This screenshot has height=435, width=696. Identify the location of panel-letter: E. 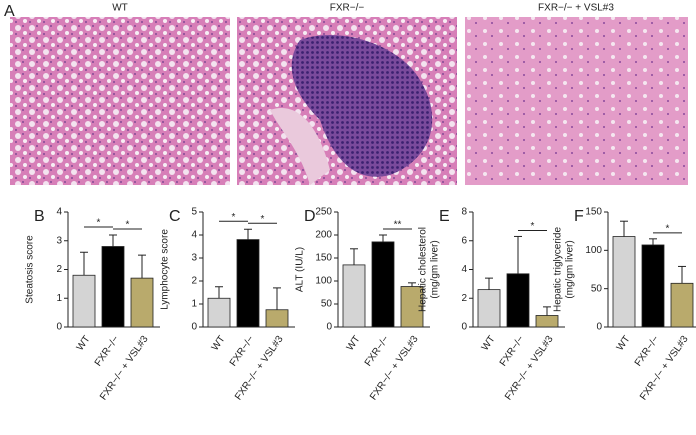
(444, 216).